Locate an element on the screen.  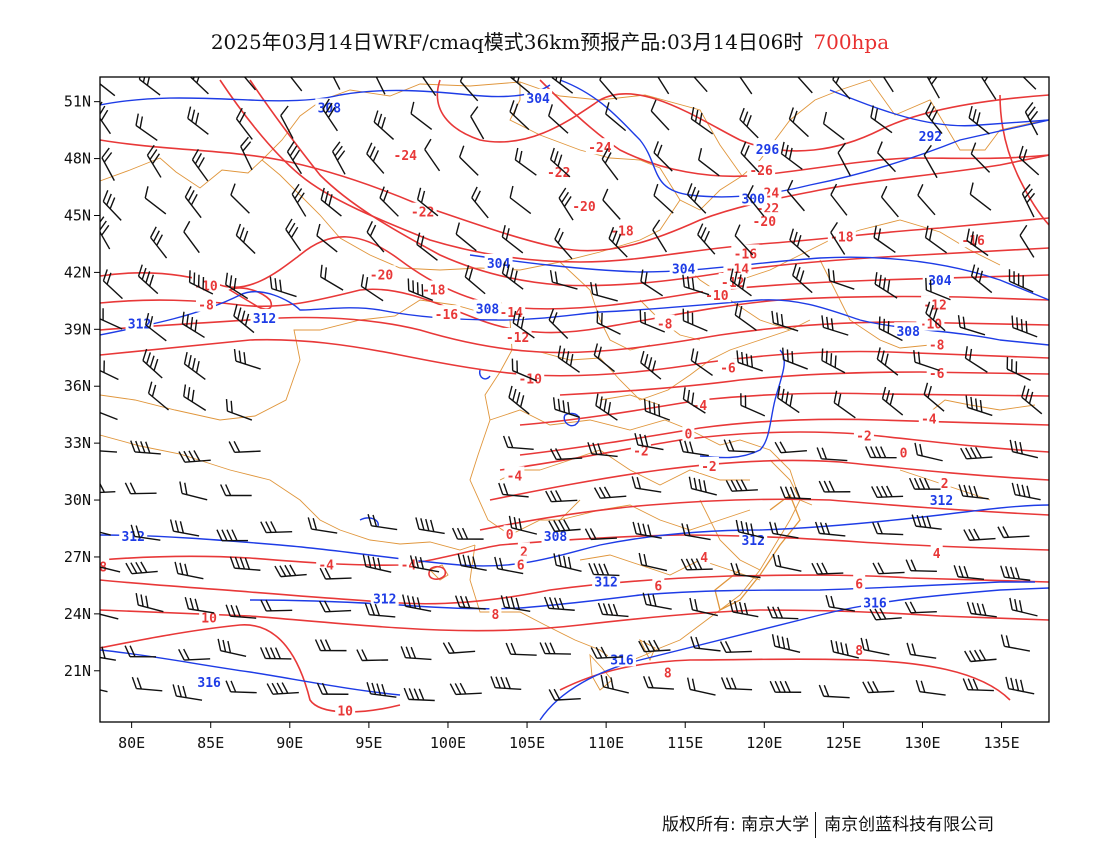
lat-tick-label: 21N is located at coordinates (77, 671).